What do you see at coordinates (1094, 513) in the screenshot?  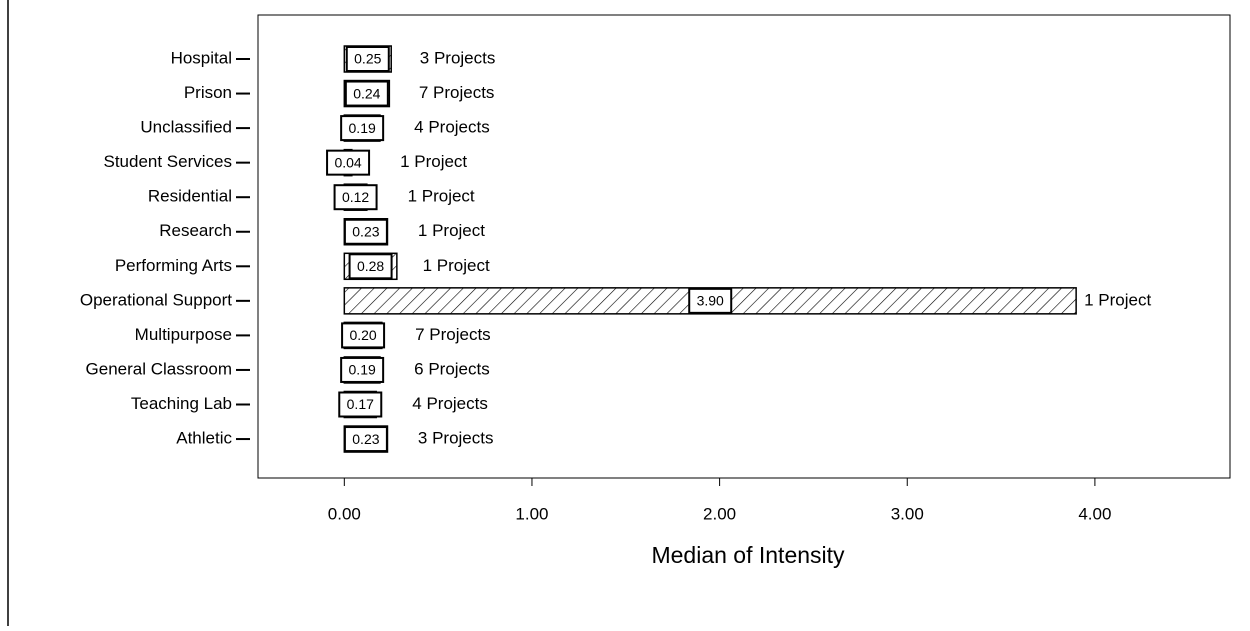 I see `x-tick-label: 4.00` at bounding box center [1094, 513].